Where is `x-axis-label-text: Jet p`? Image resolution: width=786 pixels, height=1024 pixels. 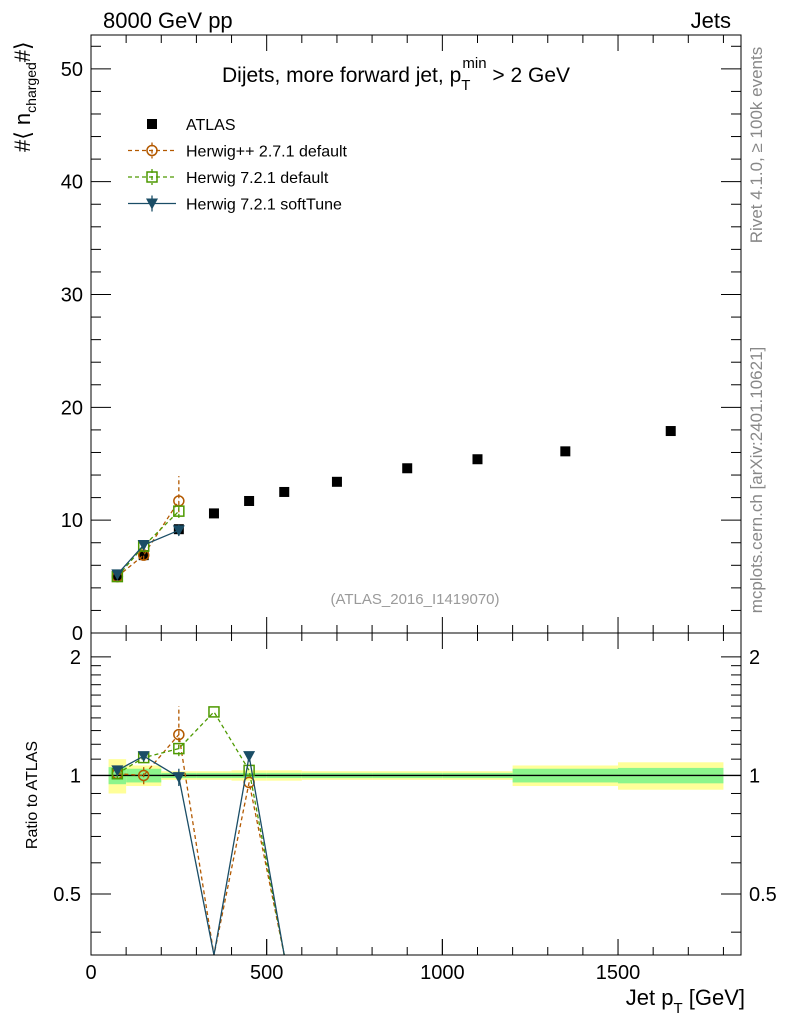 x-axis-label-text: Jet p is located at coordinates (650, 997).